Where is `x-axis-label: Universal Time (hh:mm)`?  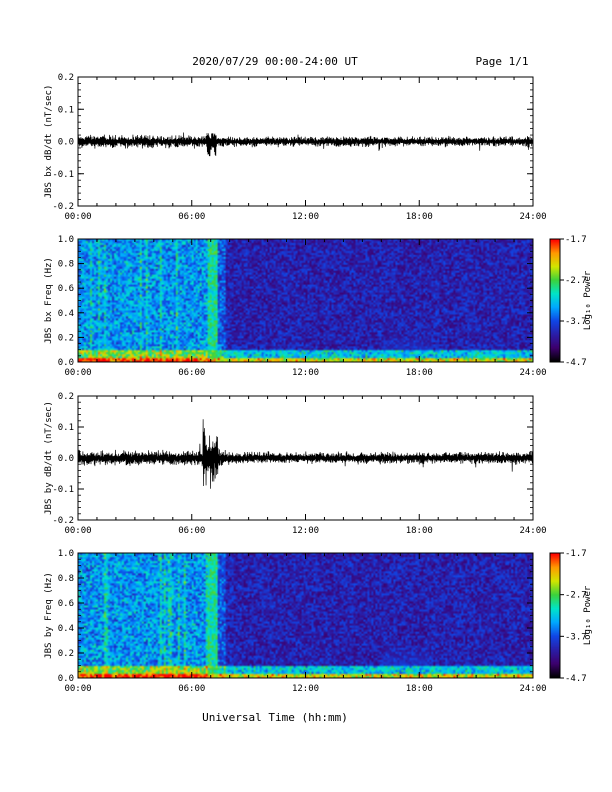 x-axis-label: Universal Time (hh:mm) is located at coordinates (275, 717).